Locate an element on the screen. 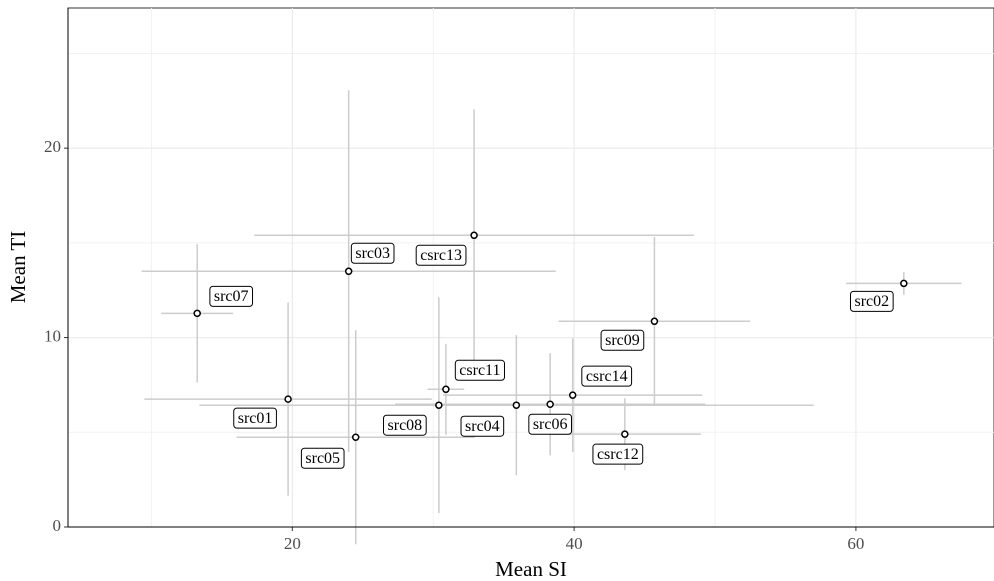 The width and height of the screenshot is (994, 581). label-text: csrc14 is located at coordinates (607, 376).